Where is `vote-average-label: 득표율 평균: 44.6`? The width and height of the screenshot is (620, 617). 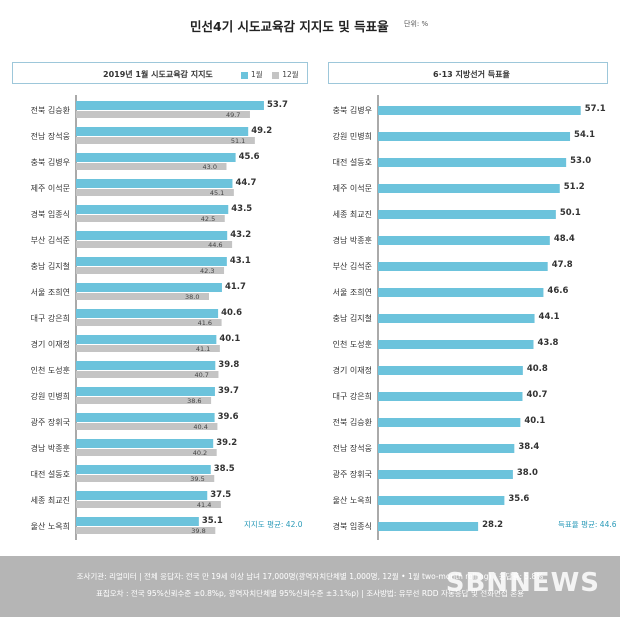 vote-average-label: 득표율 평균: 44.6 is located at coordinates (587, 524).